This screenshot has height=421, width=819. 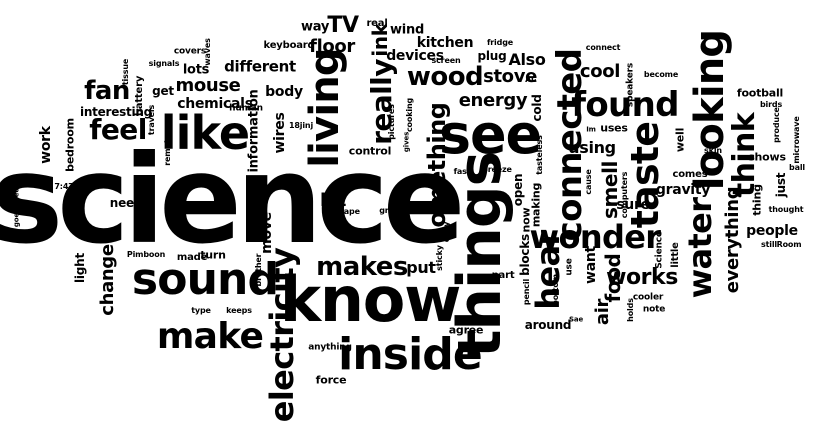 I want to click on word-electricity: electricity, so click(x=282, y=334).